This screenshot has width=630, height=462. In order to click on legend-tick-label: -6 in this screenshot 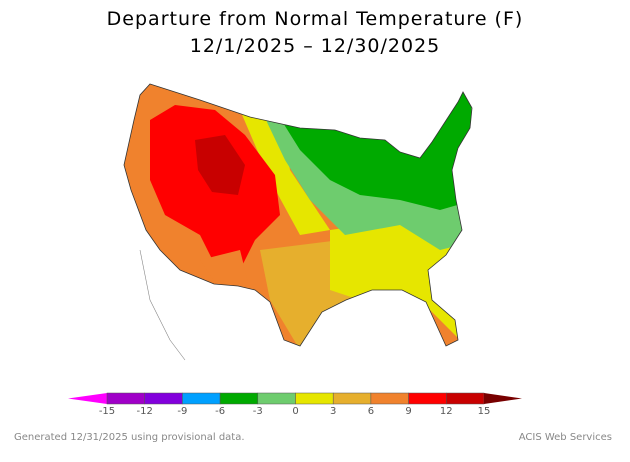, I will do `click(220, 411)`.